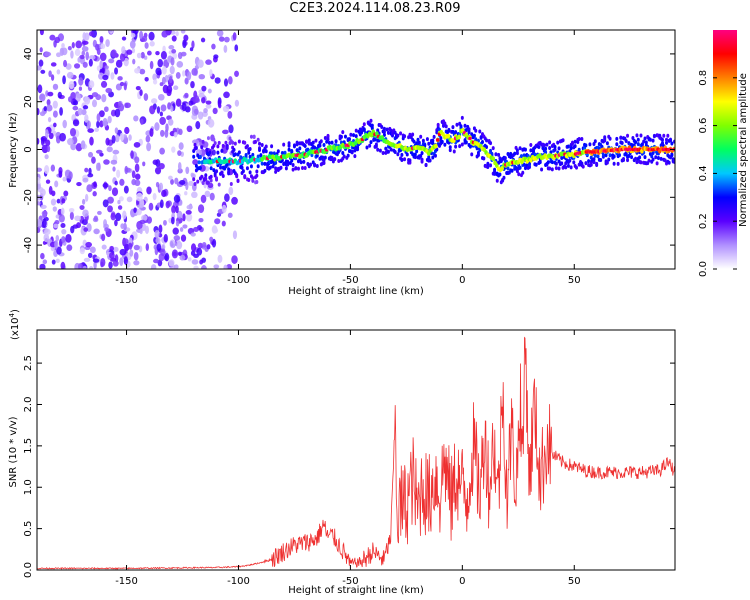  Describe the element at coordinates (13, 150) in the screenshot. I see `spectrogram-y-axis-label: Frequency (Hz)` at that location.